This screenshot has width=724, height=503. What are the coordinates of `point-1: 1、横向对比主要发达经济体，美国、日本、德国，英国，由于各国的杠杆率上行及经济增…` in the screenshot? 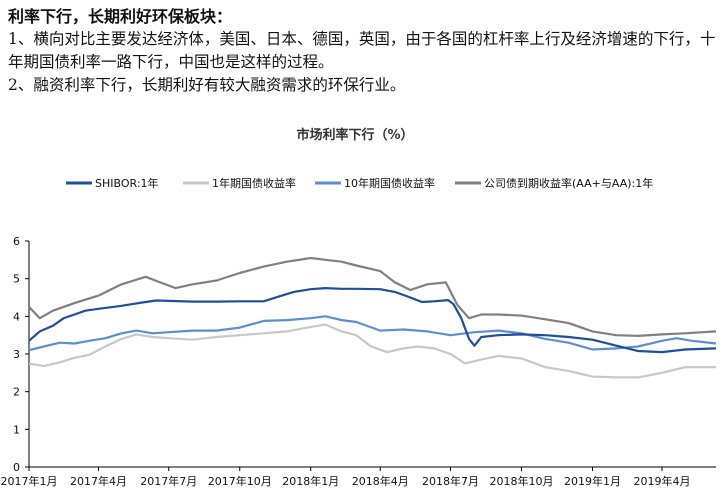 It's located at (362, 50).